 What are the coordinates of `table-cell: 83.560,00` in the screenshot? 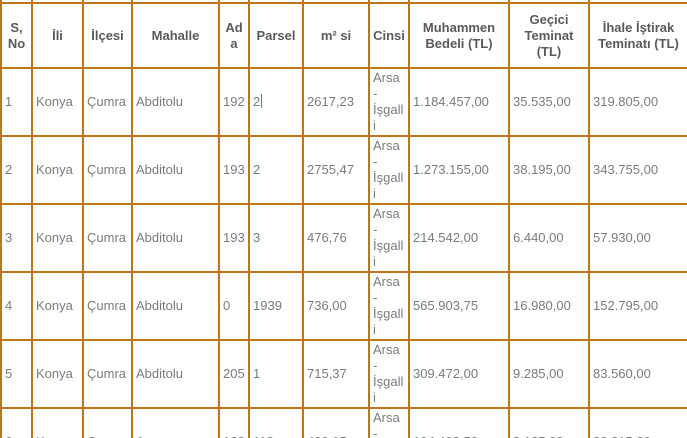 It's located at (637, 374).